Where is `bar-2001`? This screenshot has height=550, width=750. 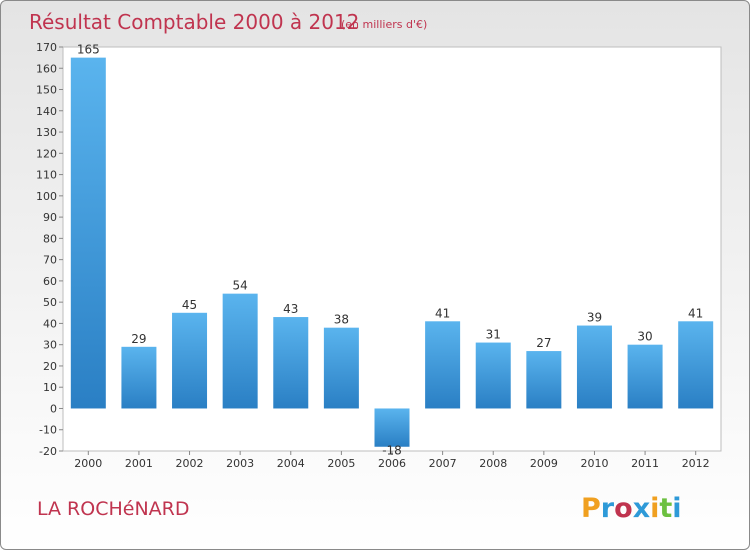 bar-2001 is located at coordinates (139, 377).